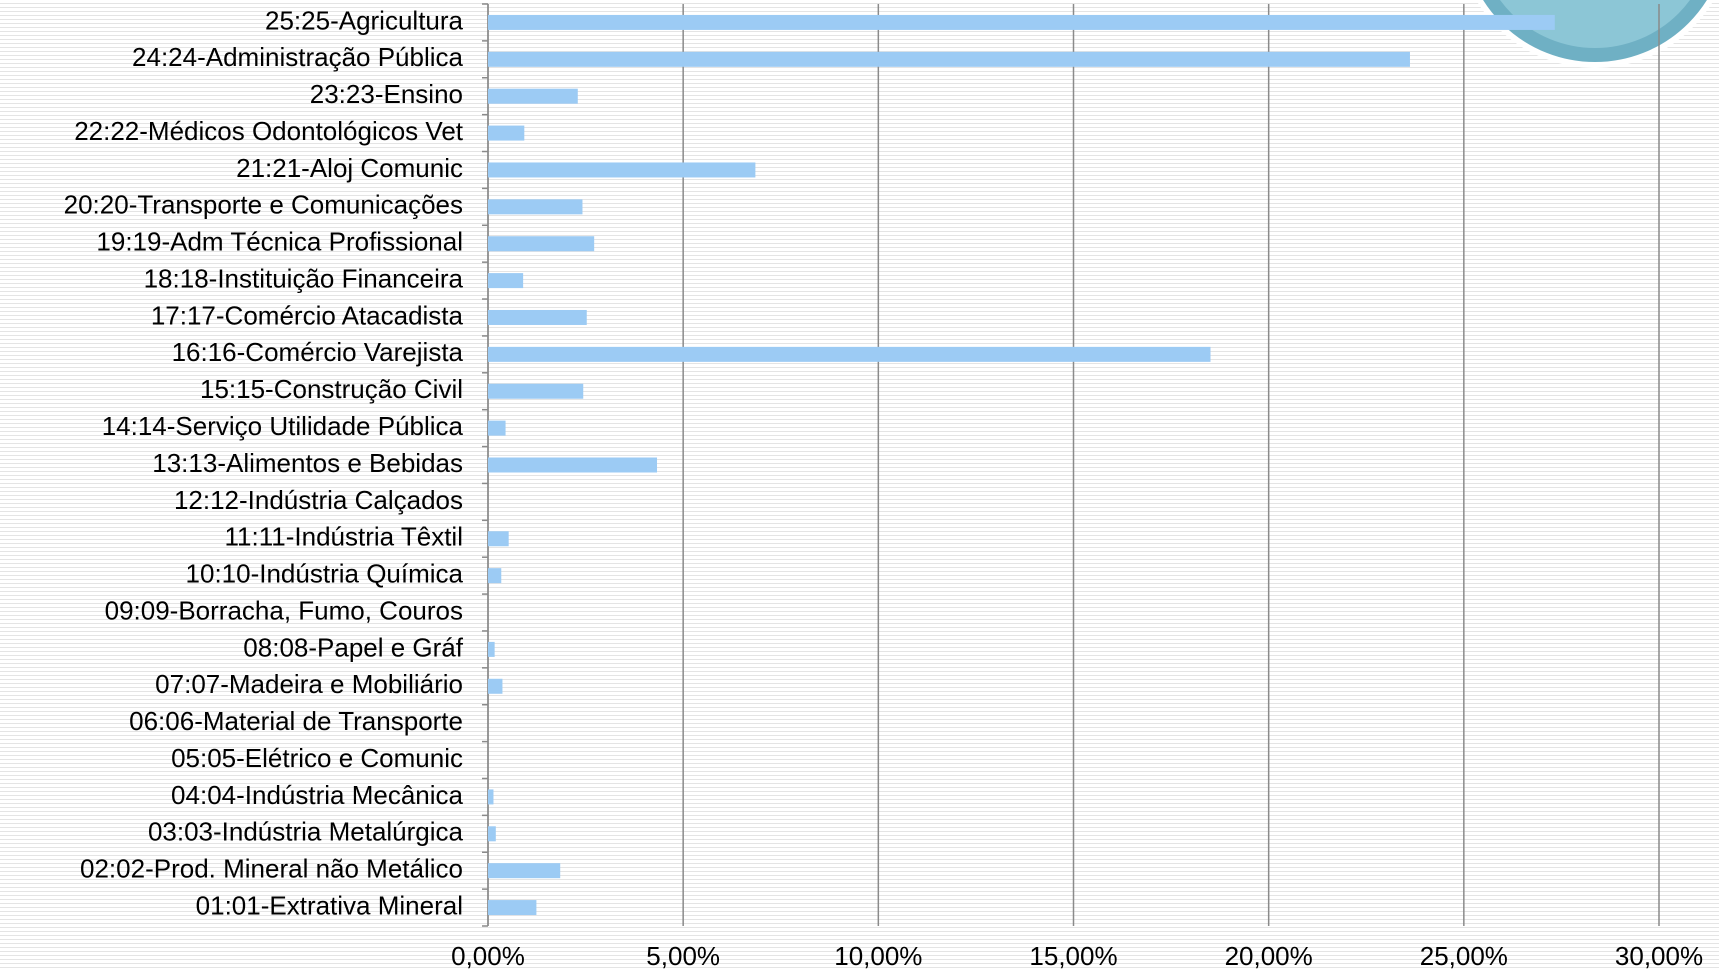 Image resolution: width=1719 pixels, height=970 pixels. I want to click on y-tick-label: 18:18-Instituição Financeira, so click(304, 278).